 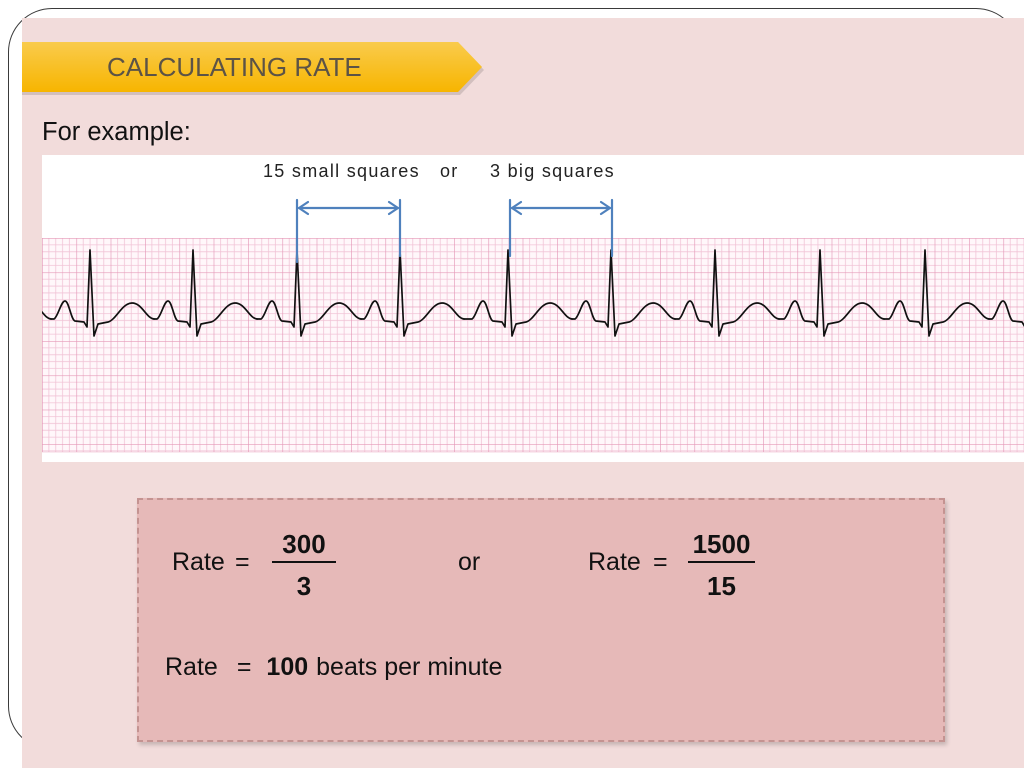 What do you see at coordinates (304, 562) in the screenshot?
I see `fraction-1-bar` at bounding box center [304, 562].